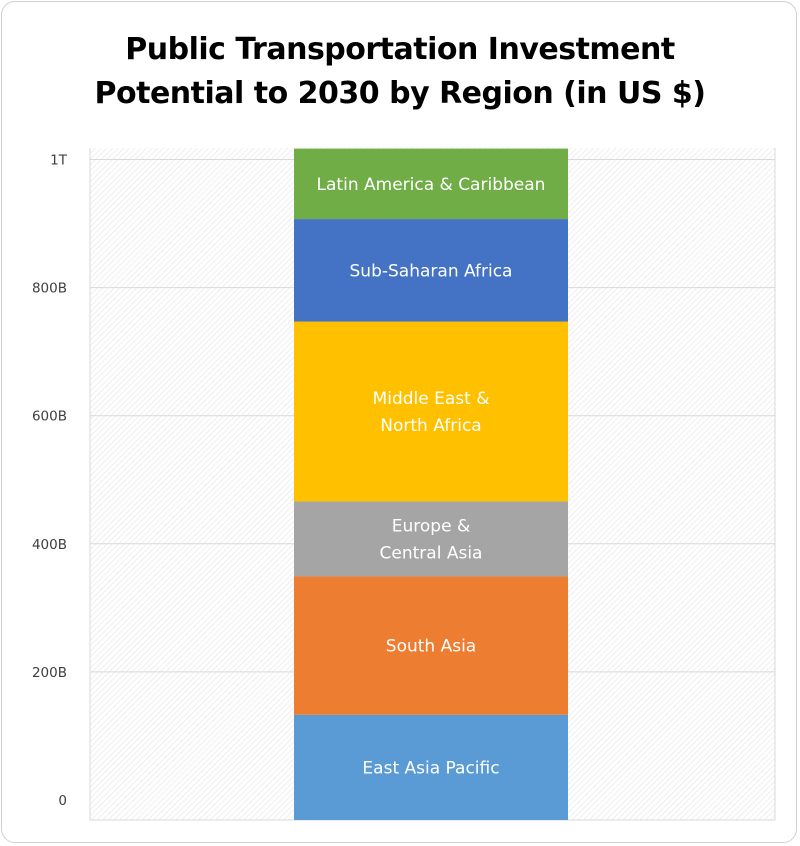 This screenshot has height=846, width=800. What do you see at coordinates (431, 553) in the screenshot?
I see `segment-label-line: Central Asia` at bounding box center [431, 553].